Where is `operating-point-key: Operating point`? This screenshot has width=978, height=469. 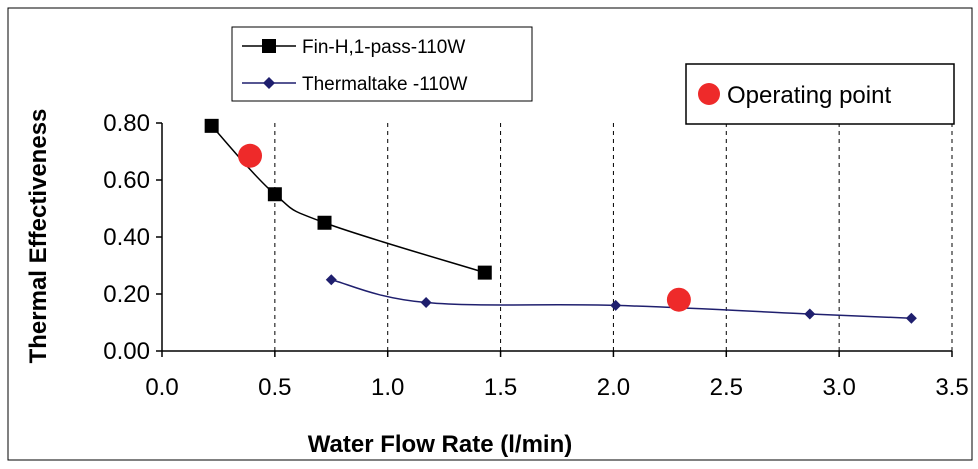
operating-point-key: Operating point is located at coordinates (820, 94).